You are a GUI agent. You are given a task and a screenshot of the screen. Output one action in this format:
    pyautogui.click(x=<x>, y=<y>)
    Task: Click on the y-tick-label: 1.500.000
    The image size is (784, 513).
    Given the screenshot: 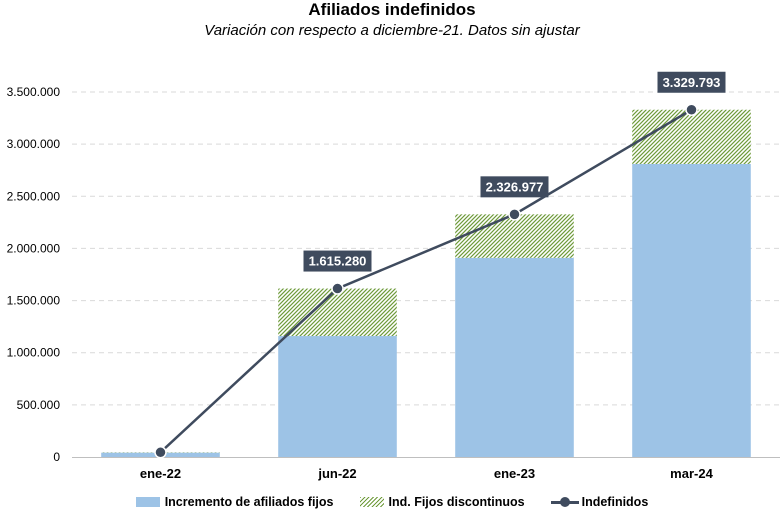 What is the action you would take?
    pyautogui.click(x=34, y=301)
    